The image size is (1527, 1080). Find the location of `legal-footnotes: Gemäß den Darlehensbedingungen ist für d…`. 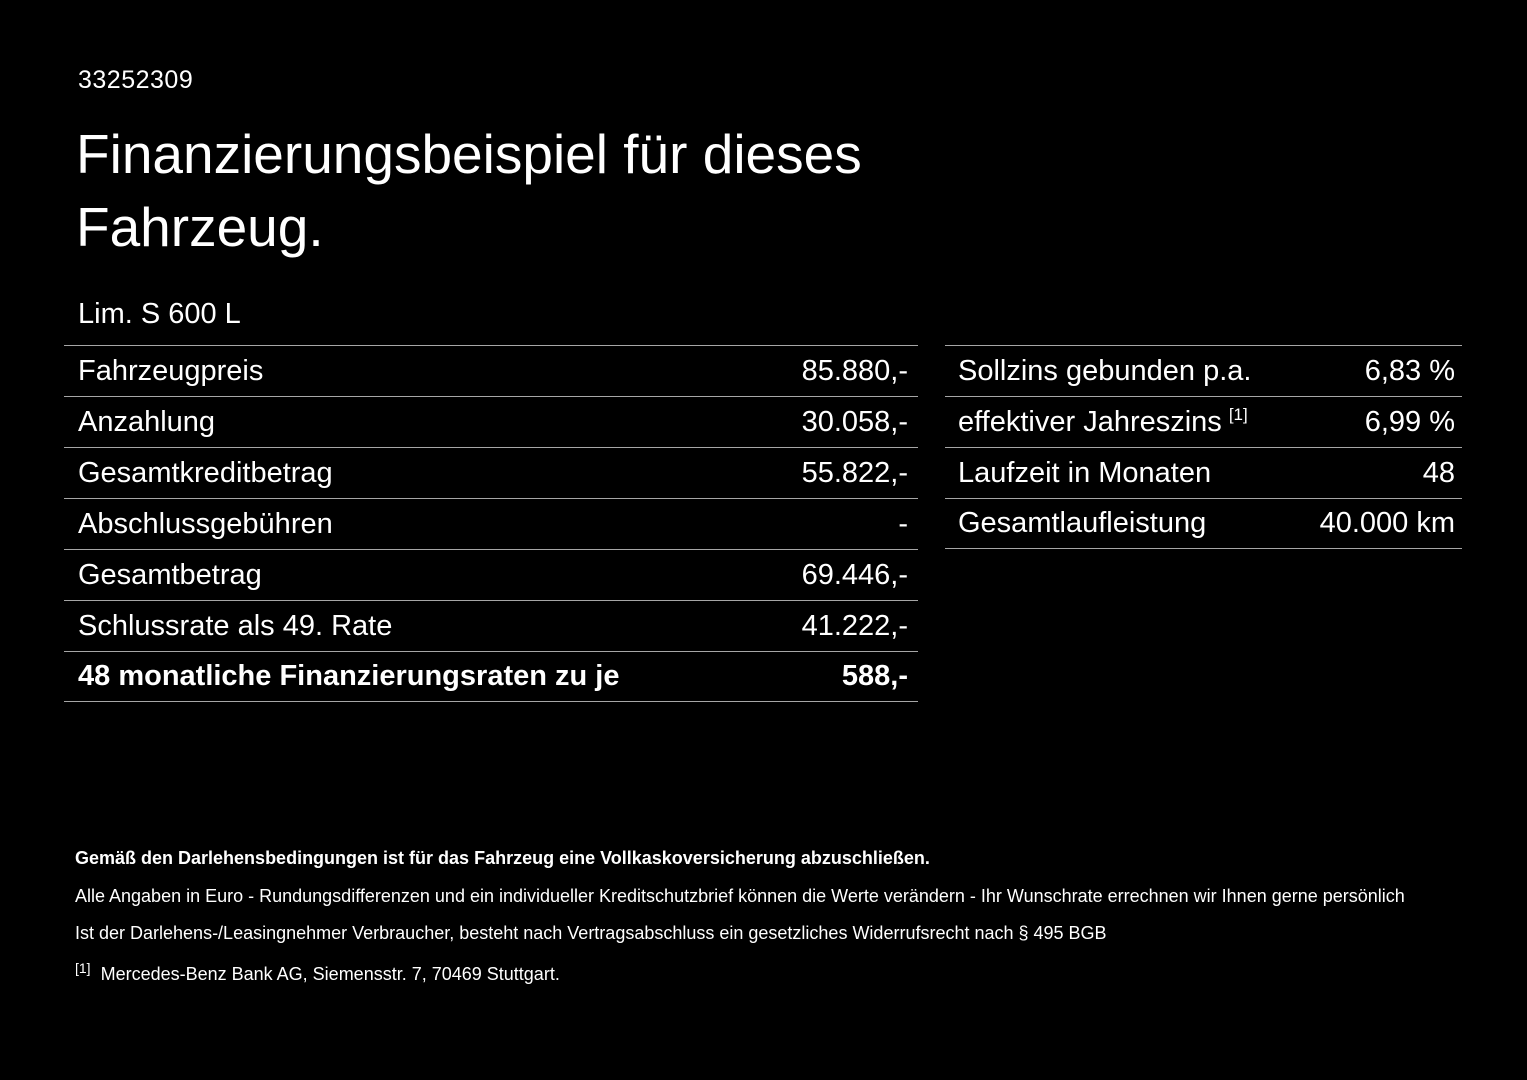

legal-footnotes: Gemäß den Darlehensbedingungen ist für d… is located at coordinates (775, 923).